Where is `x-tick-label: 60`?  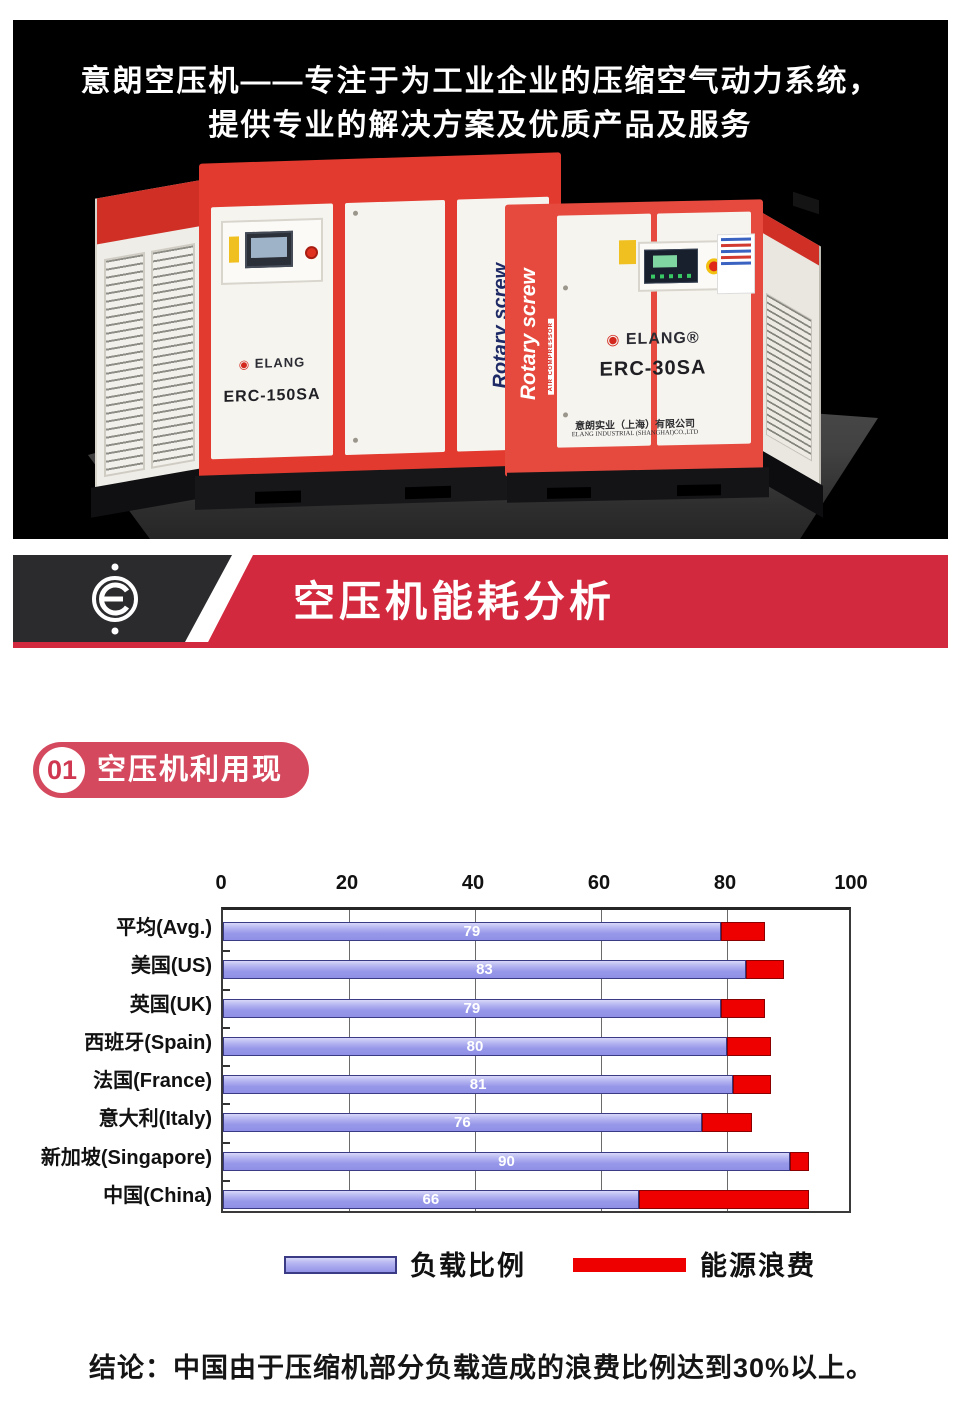 x-tick-label: 60 is located at coordinates (599, 883).